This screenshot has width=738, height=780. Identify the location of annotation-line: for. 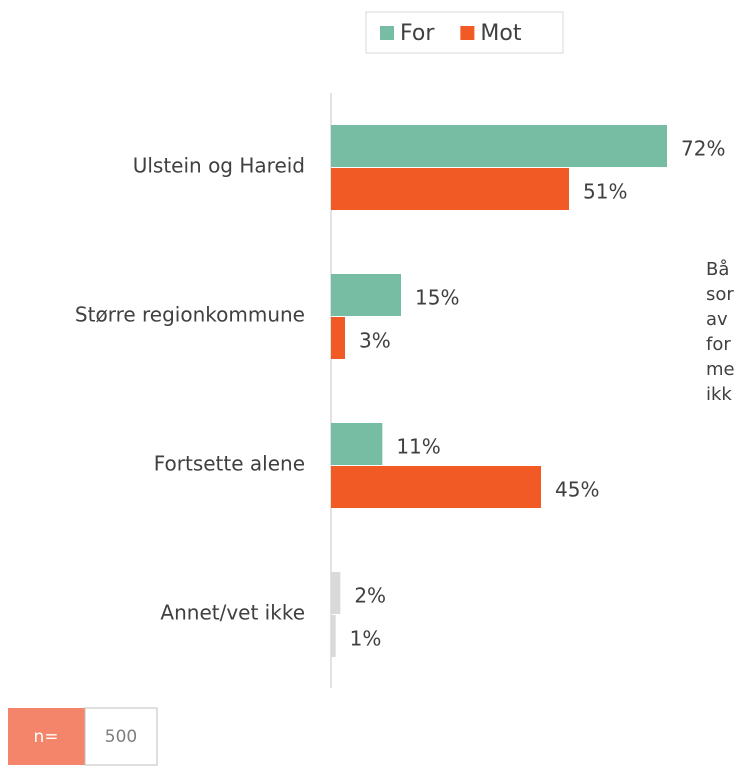
(718, 344).